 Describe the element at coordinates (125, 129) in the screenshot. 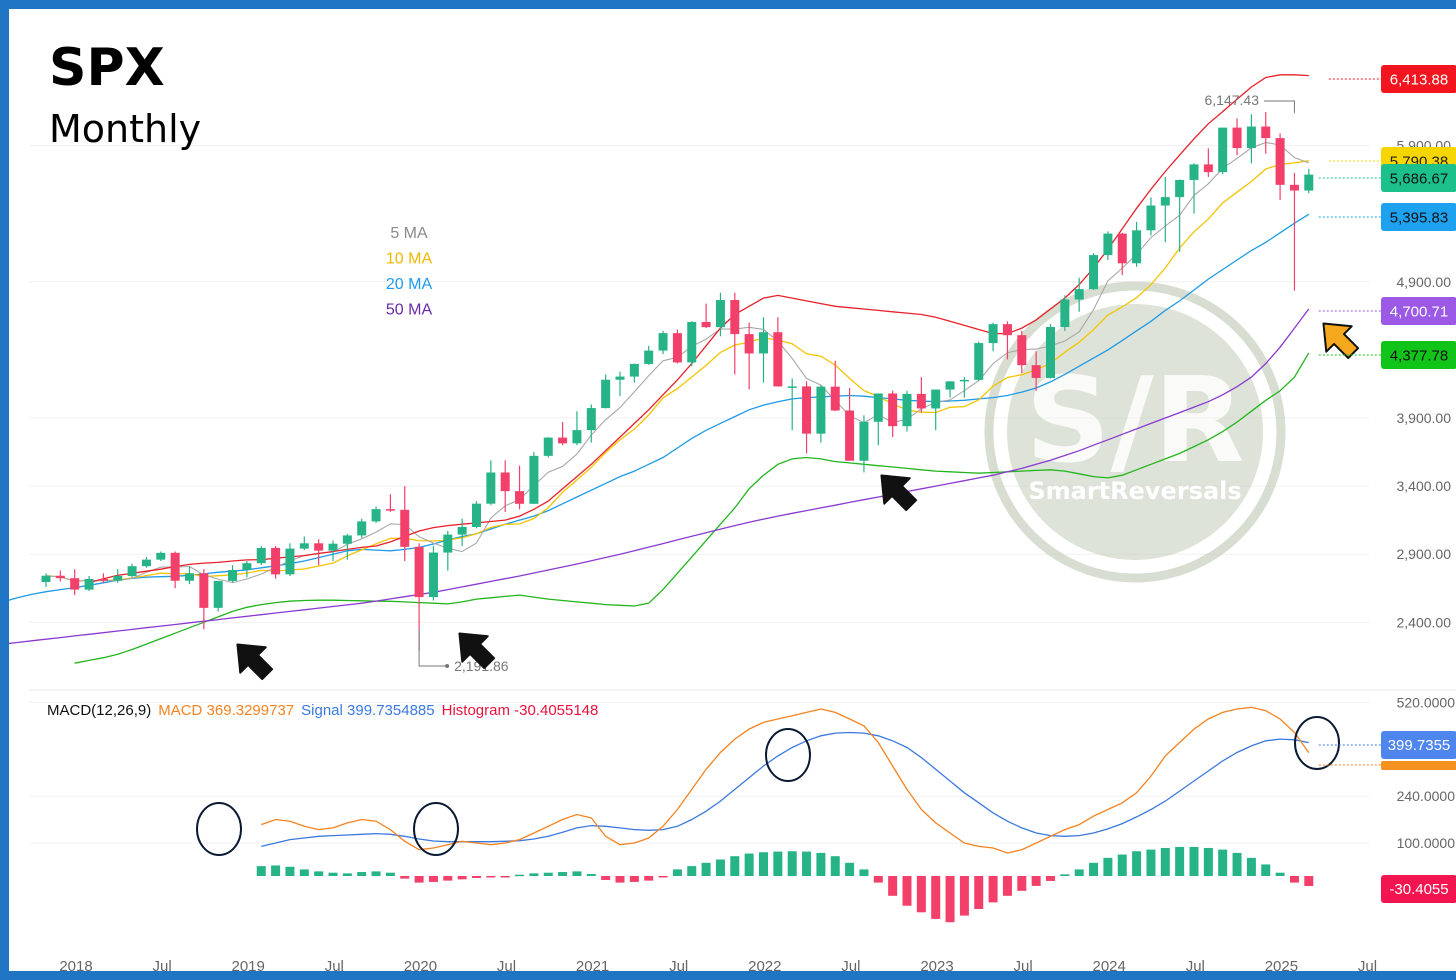

I see `chart-subtitle: Monthly` at that location.